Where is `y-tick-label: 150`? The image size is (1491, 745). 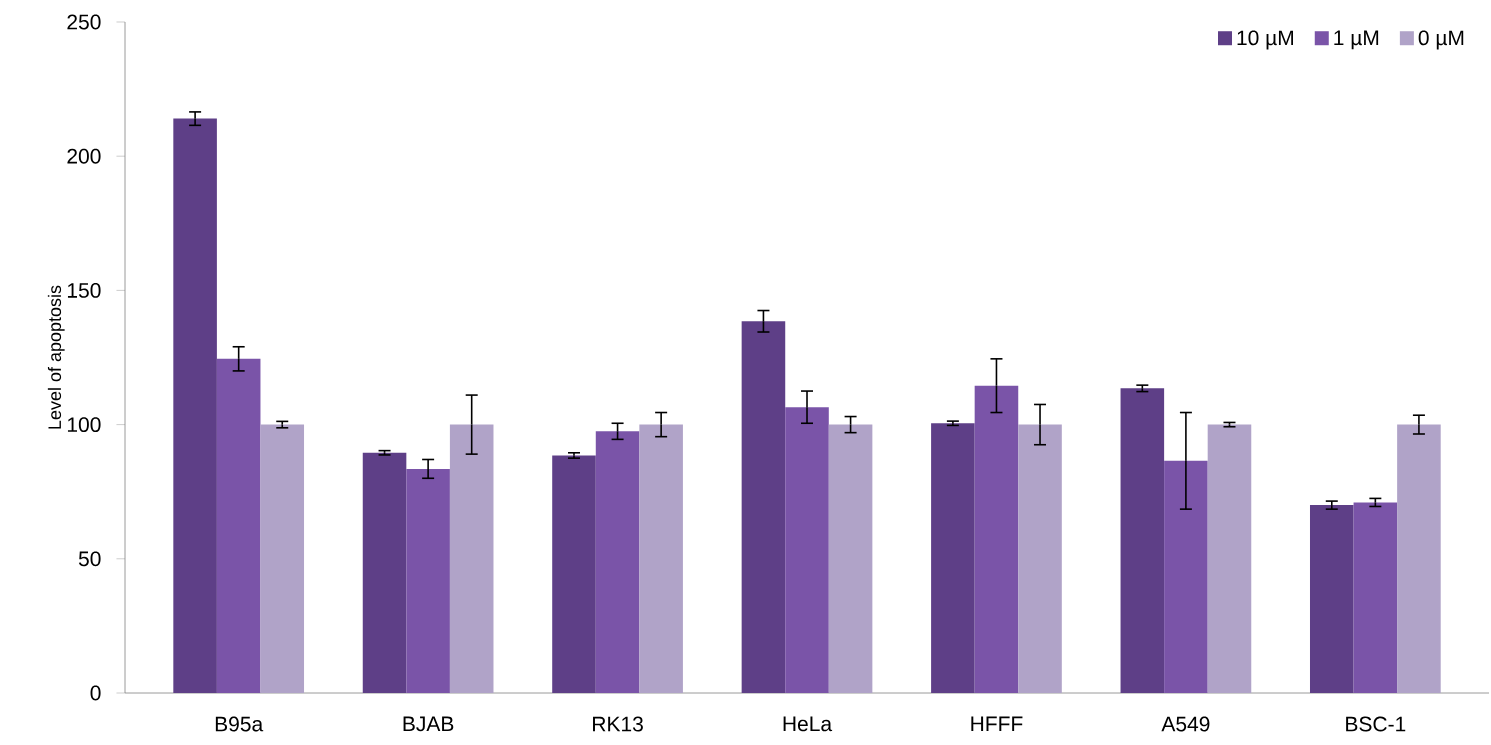 y-tick-label: 150 is located at coordinates (84, 290).